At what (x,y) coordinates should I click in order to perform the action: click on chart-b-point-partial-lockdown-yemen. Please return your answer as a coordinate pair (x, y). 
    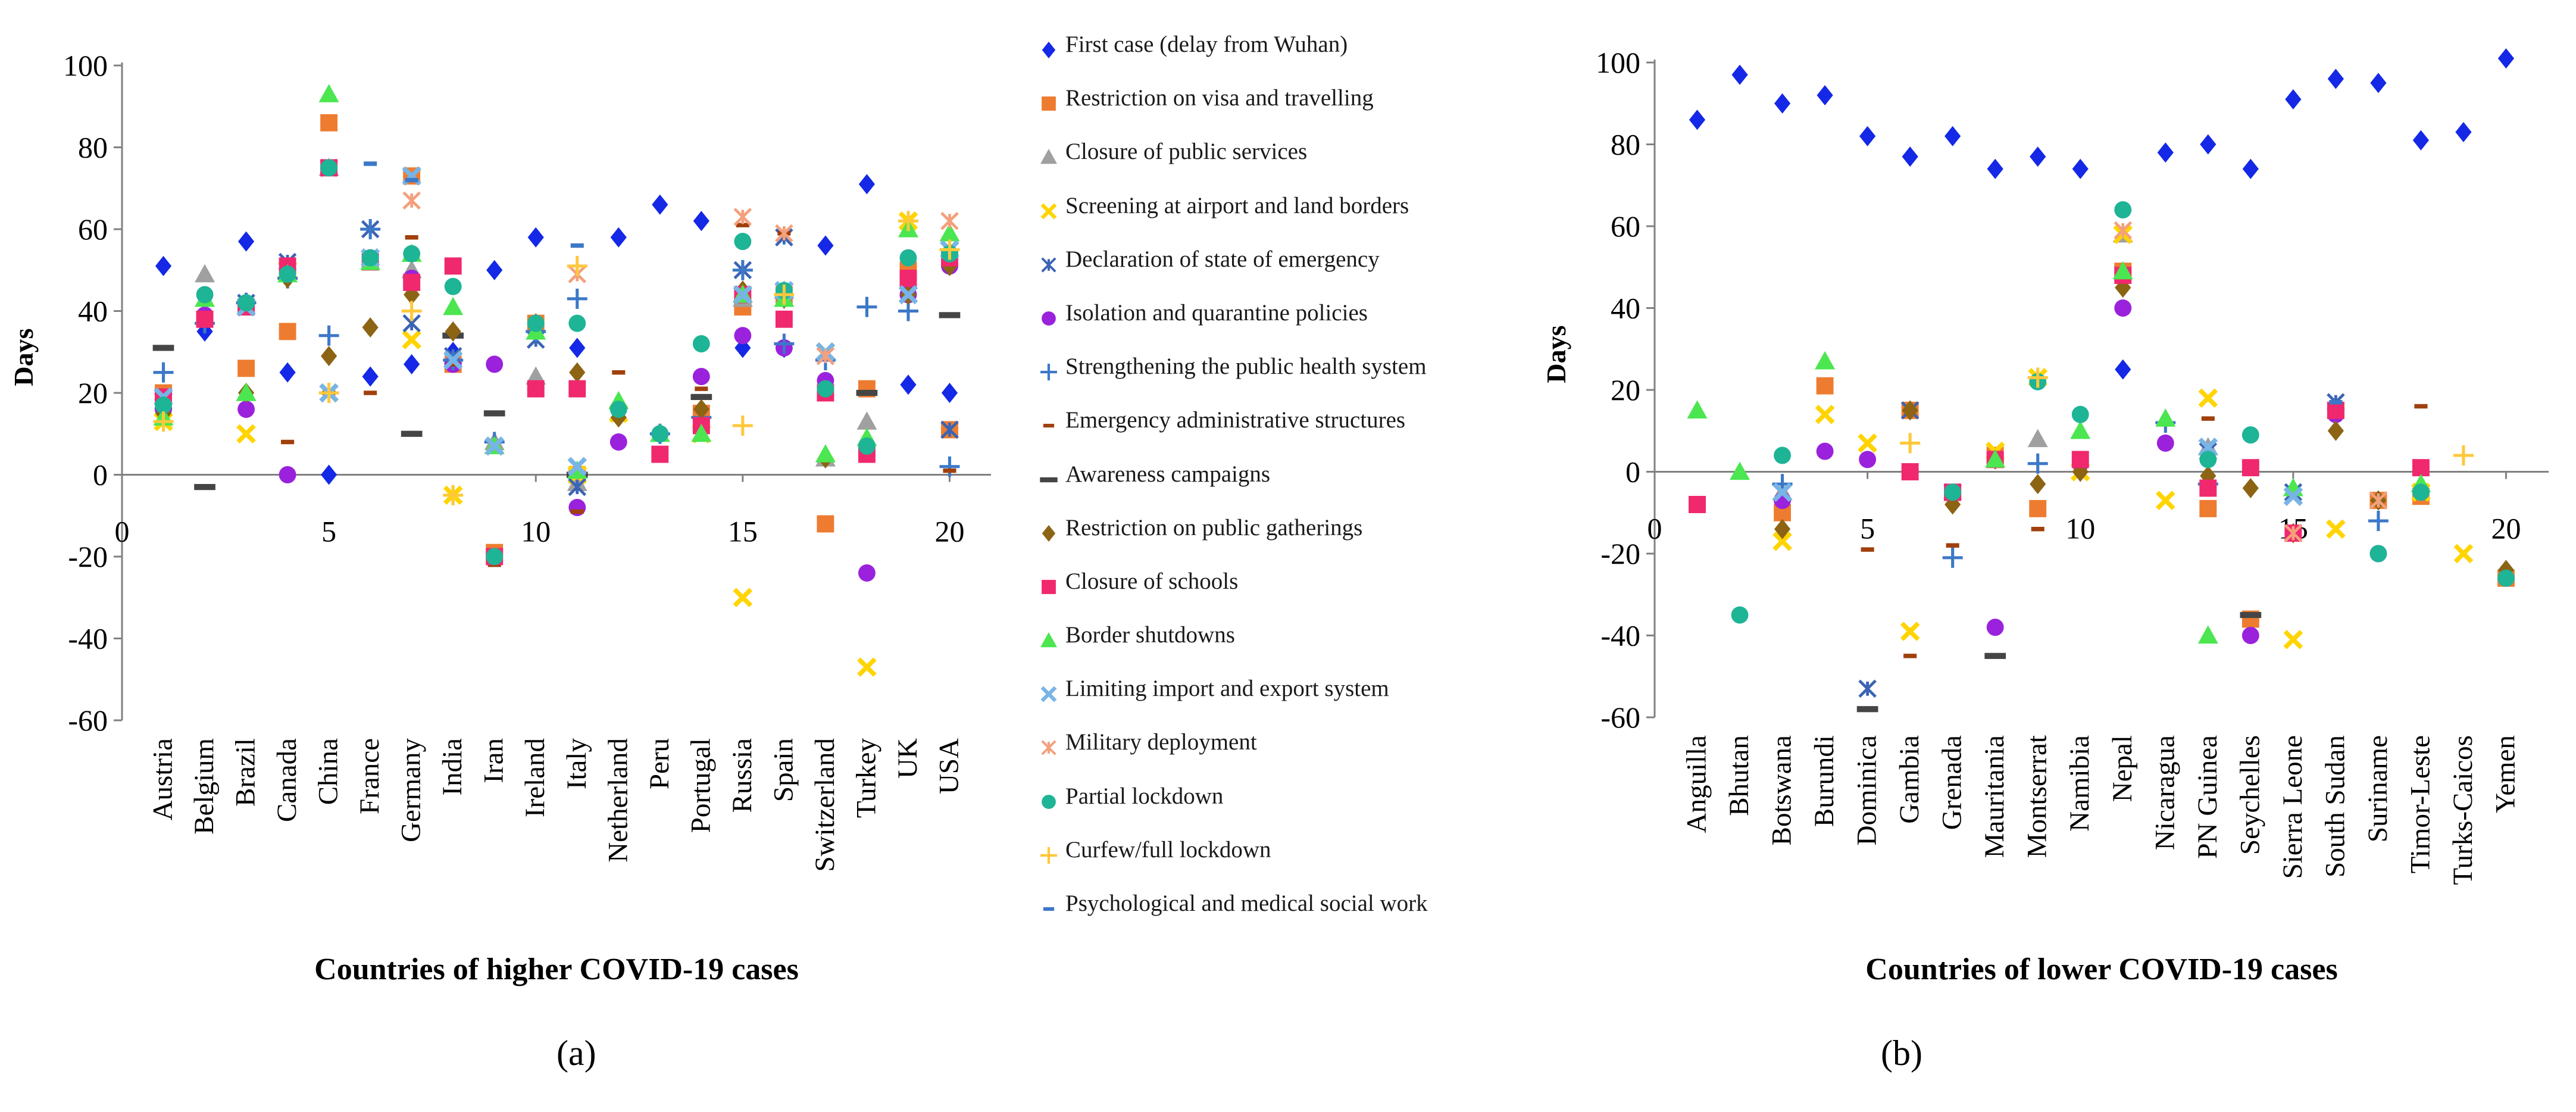
    Looking at the image, I should click on (2506, 578).